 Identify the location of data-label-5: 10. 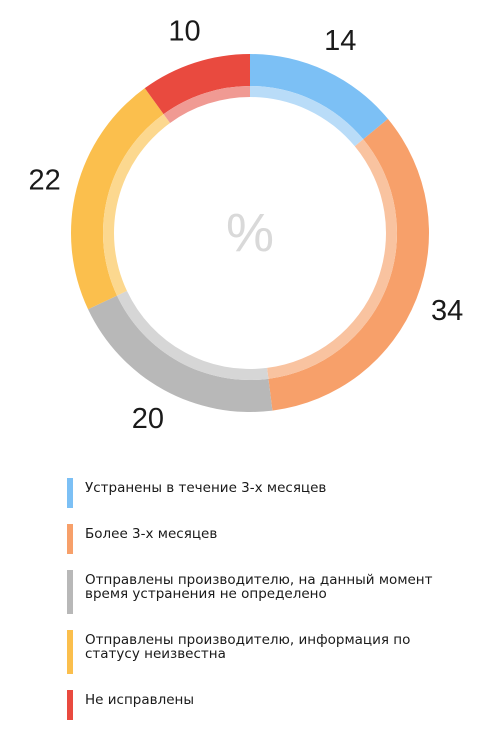
(184, 31).